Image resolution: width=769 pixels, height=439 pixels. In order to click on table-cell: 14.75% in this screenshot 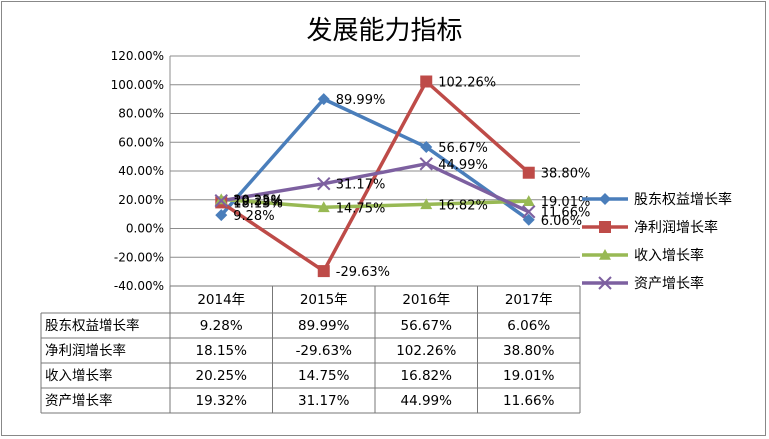, I will do `click(324, 376)`.